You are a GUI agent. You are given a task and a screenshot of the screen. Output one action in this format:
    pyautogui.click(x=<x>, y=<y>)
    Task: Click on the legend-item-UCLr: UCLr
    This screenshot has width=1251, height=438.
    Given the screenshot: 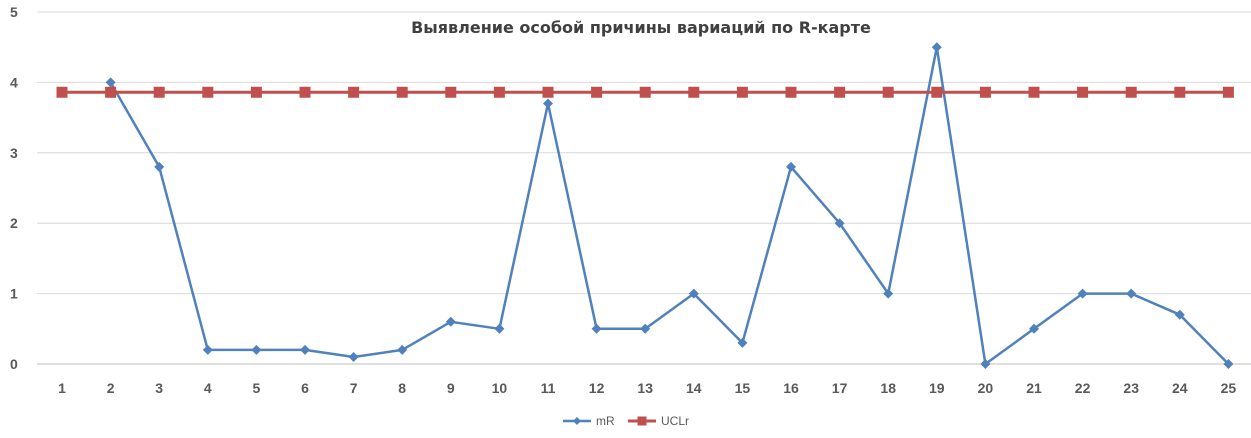 What is the action you would take?
    pyautogui.click(x=658, y=421)
    